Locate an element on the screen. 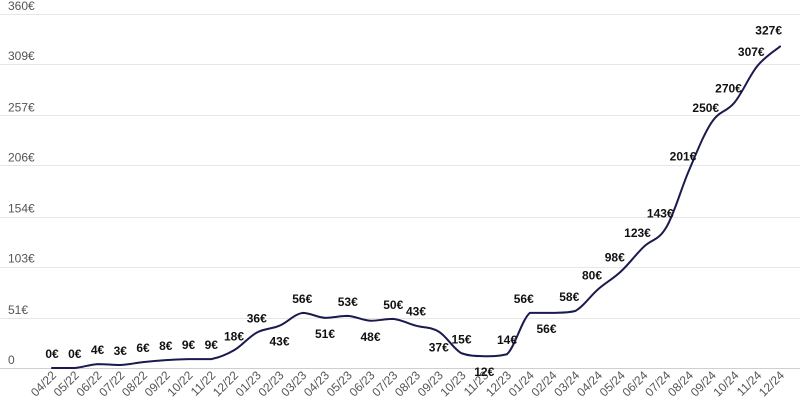  y-tick-label: 257€ is located at coordinates (21, 107).